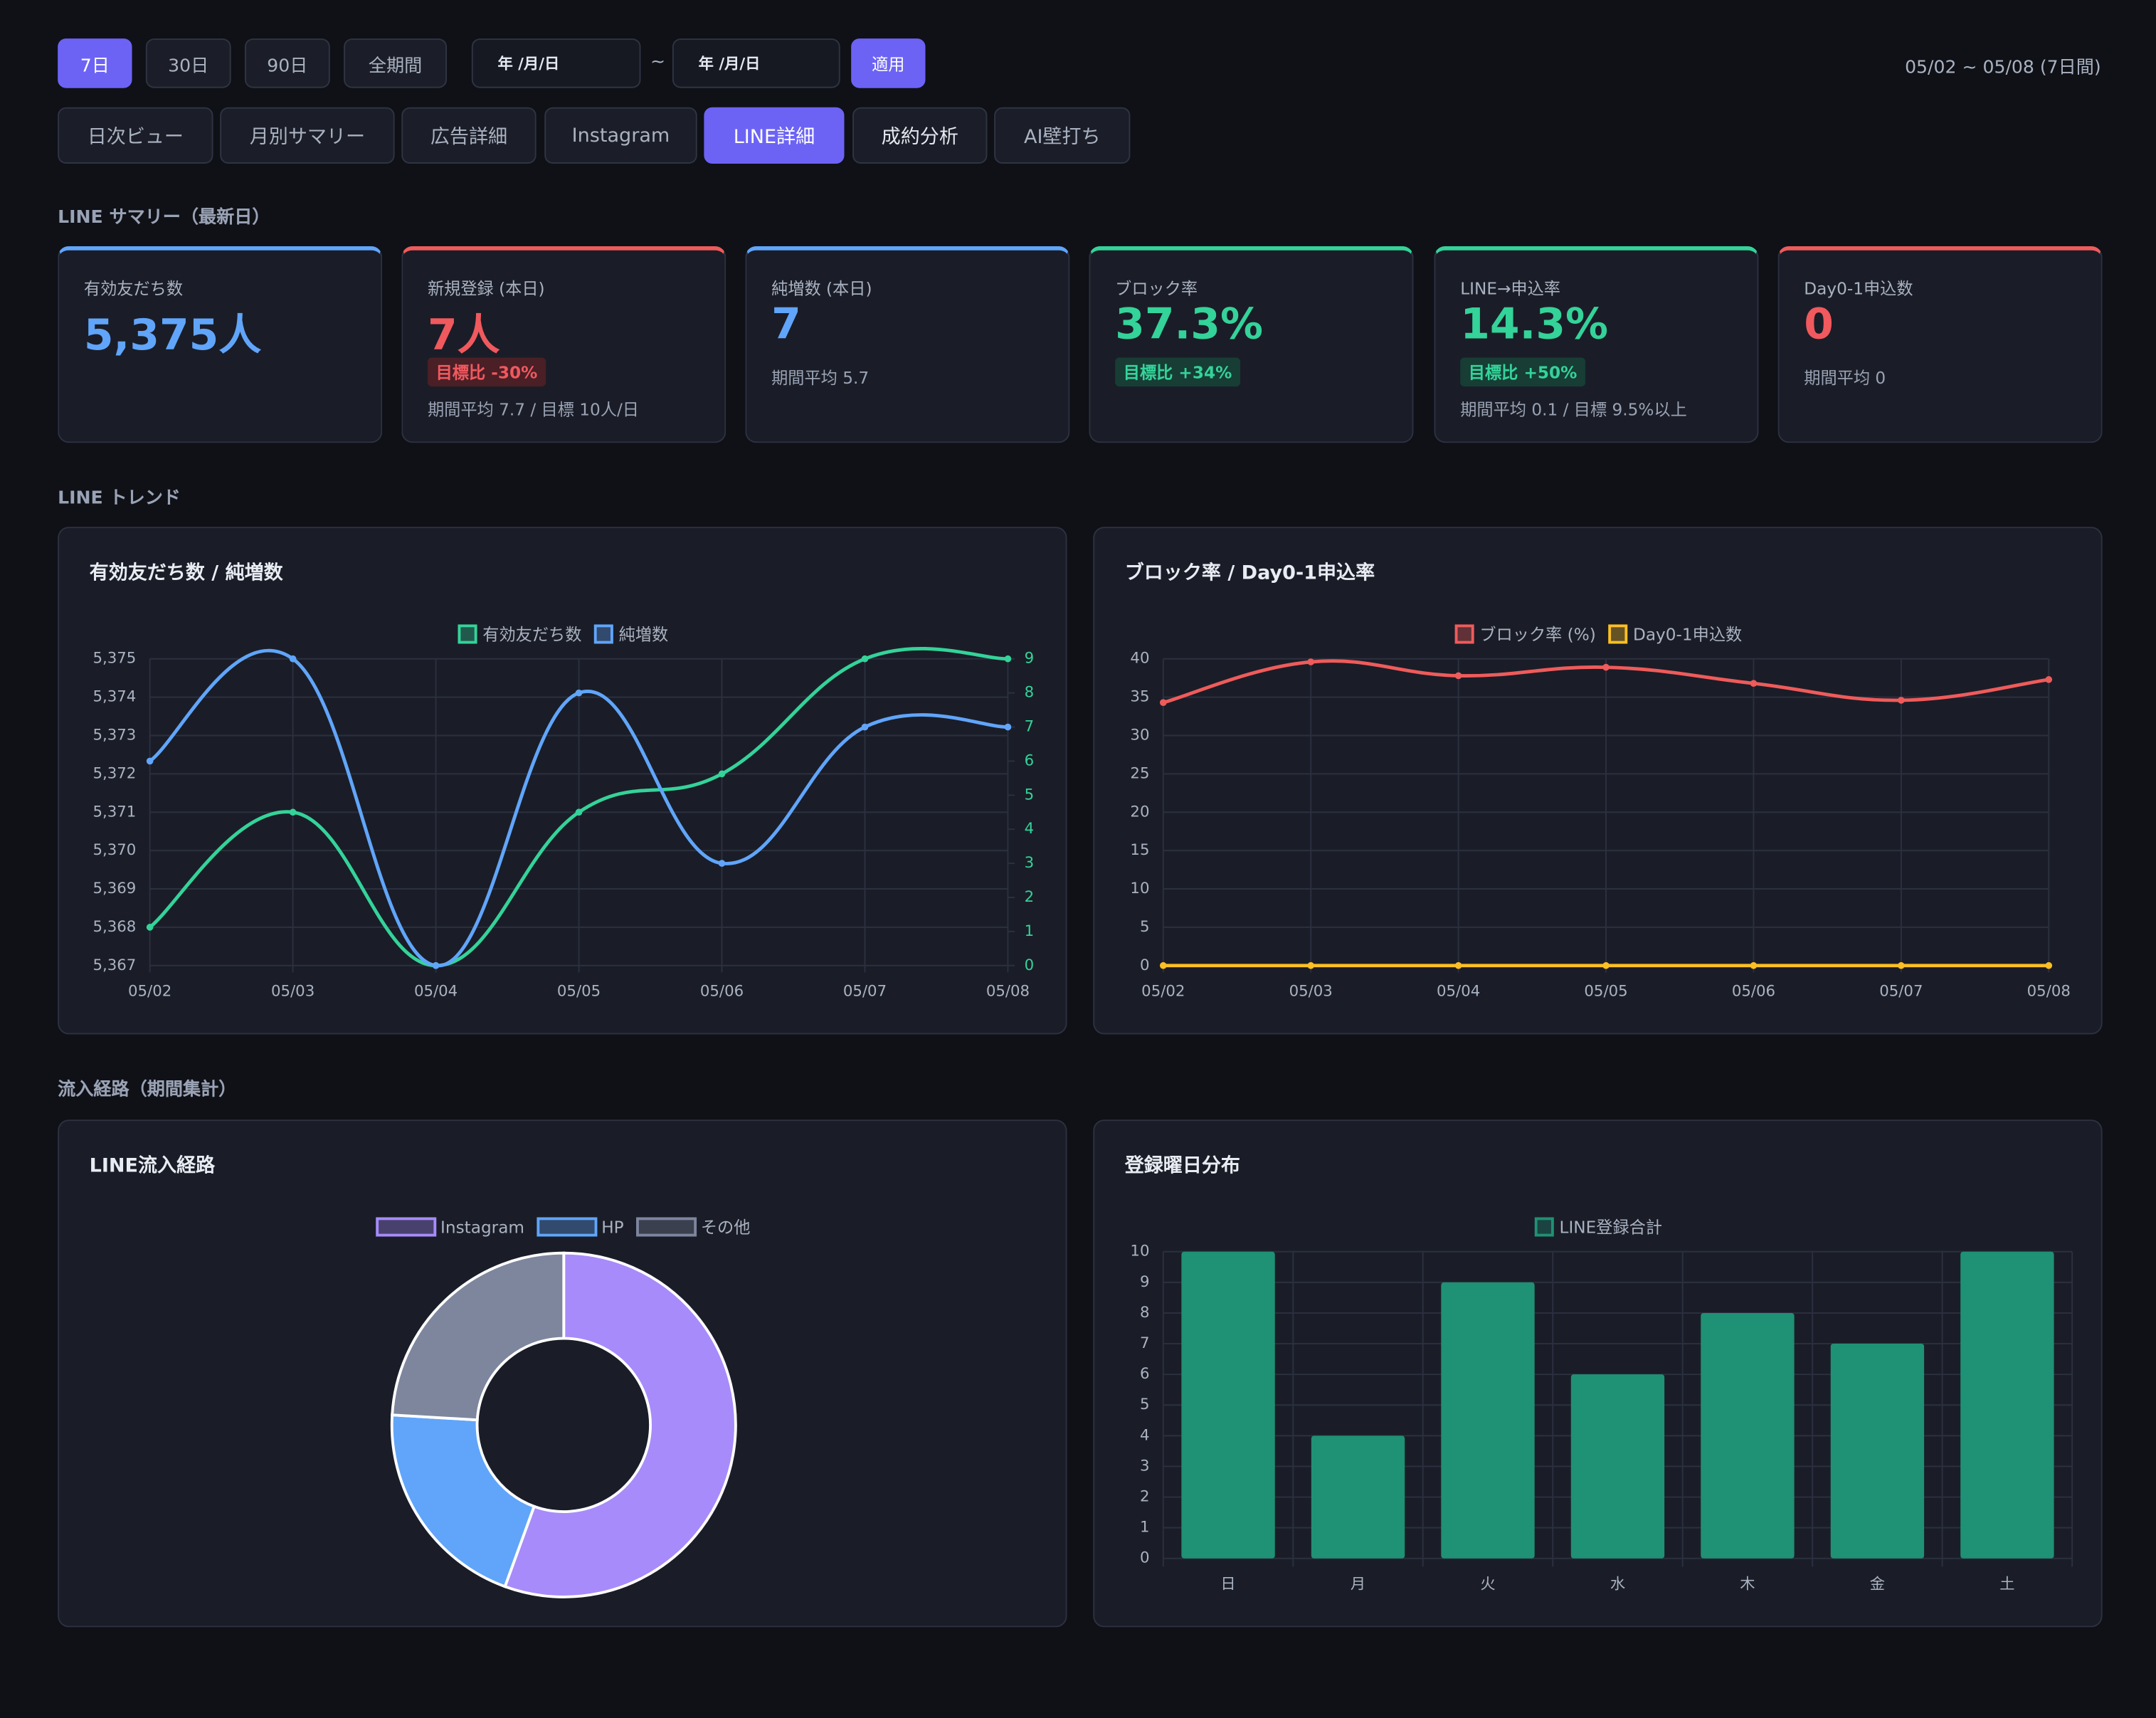 This screenshot has width=2156, height=1718. What do you see at coordinates (2006, 1584) in the screenshot?
I see `x-tick-label: 土` at bounding box center [2006, 1584].